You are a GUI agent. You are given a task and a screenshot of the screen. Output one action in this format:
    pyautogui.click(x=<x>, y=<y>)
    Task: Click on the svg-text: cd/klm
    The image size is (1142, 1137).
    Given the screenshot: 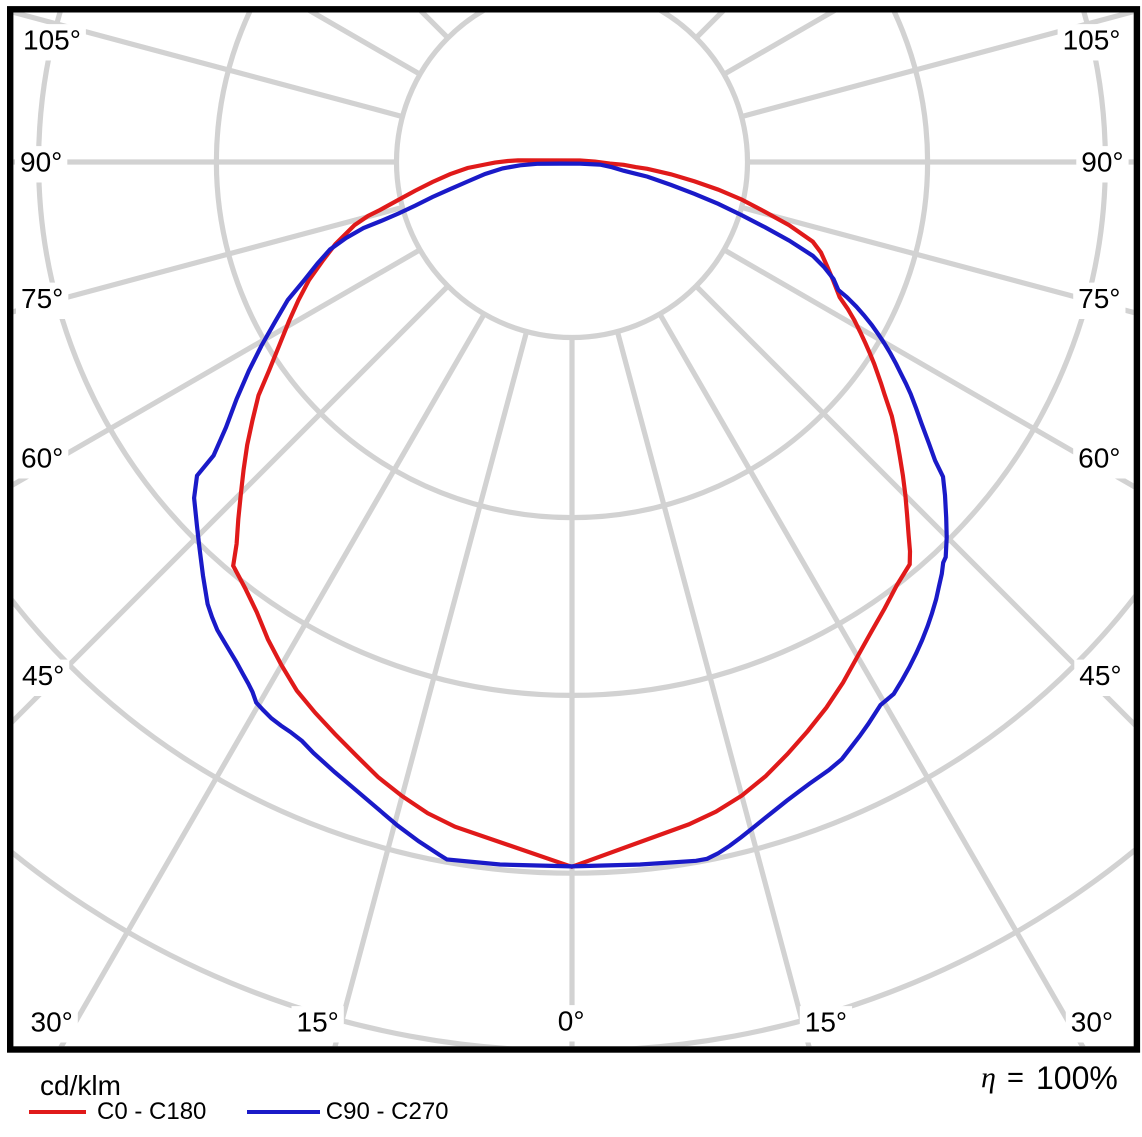 What is the action you would take?
    pyautogui.click(x=80, y=1085)
    